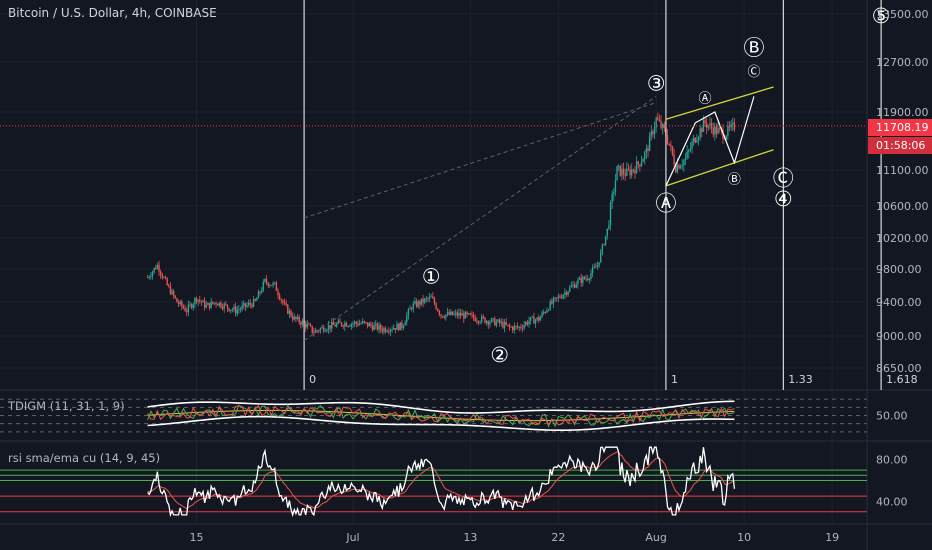  What do you see at coordinates (431, 276) in the screenshot?
I see `elliott-wave-label: ①` at bounding box center [431, 276].